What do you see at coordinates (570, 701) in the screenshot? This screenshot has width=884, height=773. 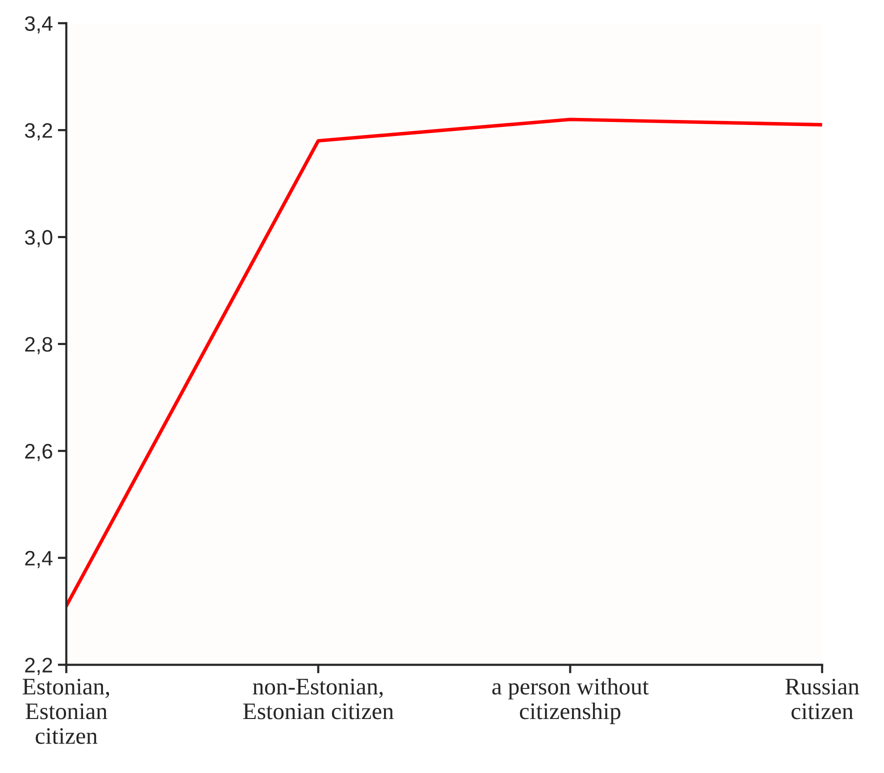 I see `x-tick-label: a person without citizenship` at bounding box center [570, 701].